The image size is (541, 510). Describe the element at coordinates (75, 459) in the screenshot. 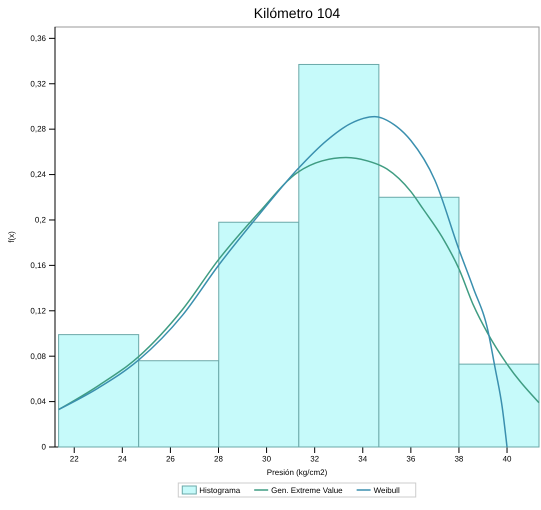

I see `x-tick-label: 22` at that location.